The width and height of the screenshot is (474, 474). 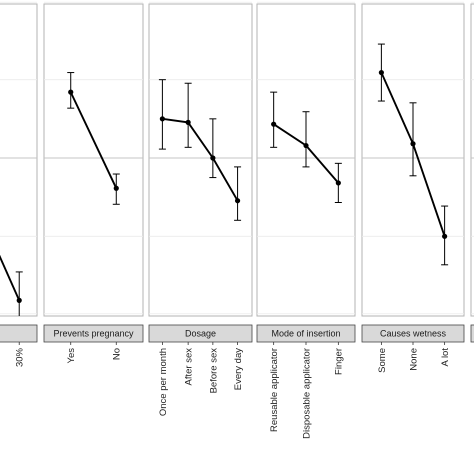 I want to click on panel-strip-label: Mode of insertion, so click(x=305, y=334).